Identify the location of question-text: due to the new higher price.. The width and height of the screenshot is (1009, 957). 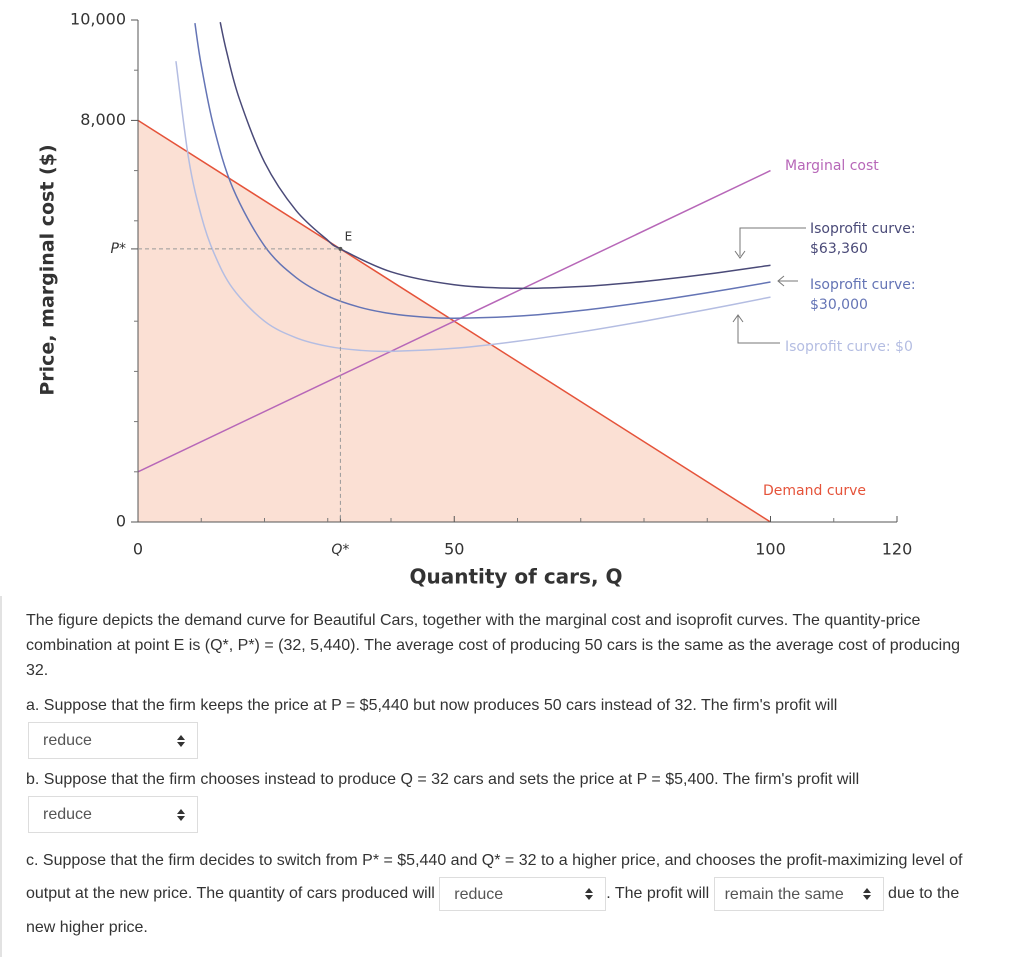
(493, 910).